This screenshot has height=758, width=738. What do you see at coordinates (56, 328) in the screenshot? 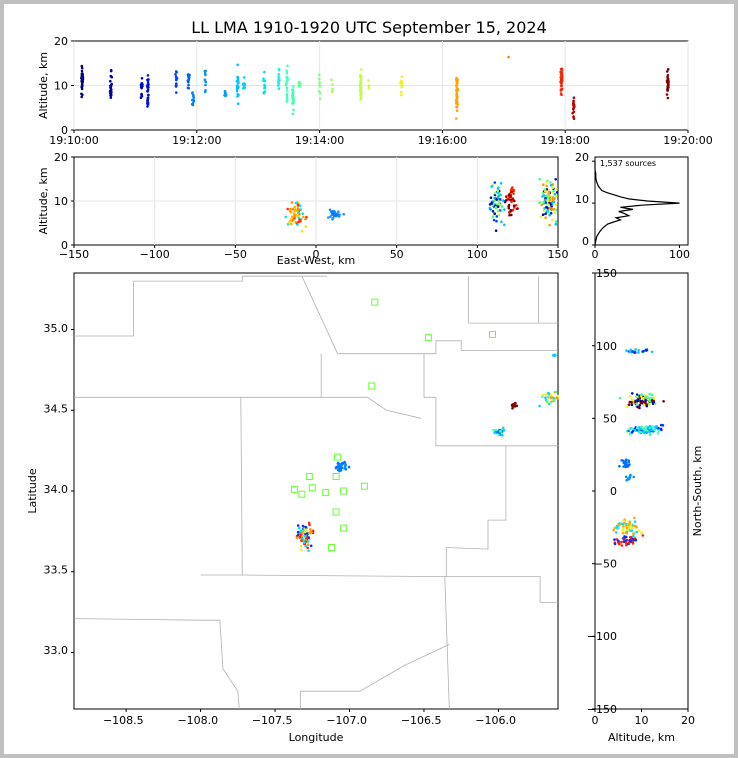
I see `tick-label: 35.0` at bounding box center [56, 328].